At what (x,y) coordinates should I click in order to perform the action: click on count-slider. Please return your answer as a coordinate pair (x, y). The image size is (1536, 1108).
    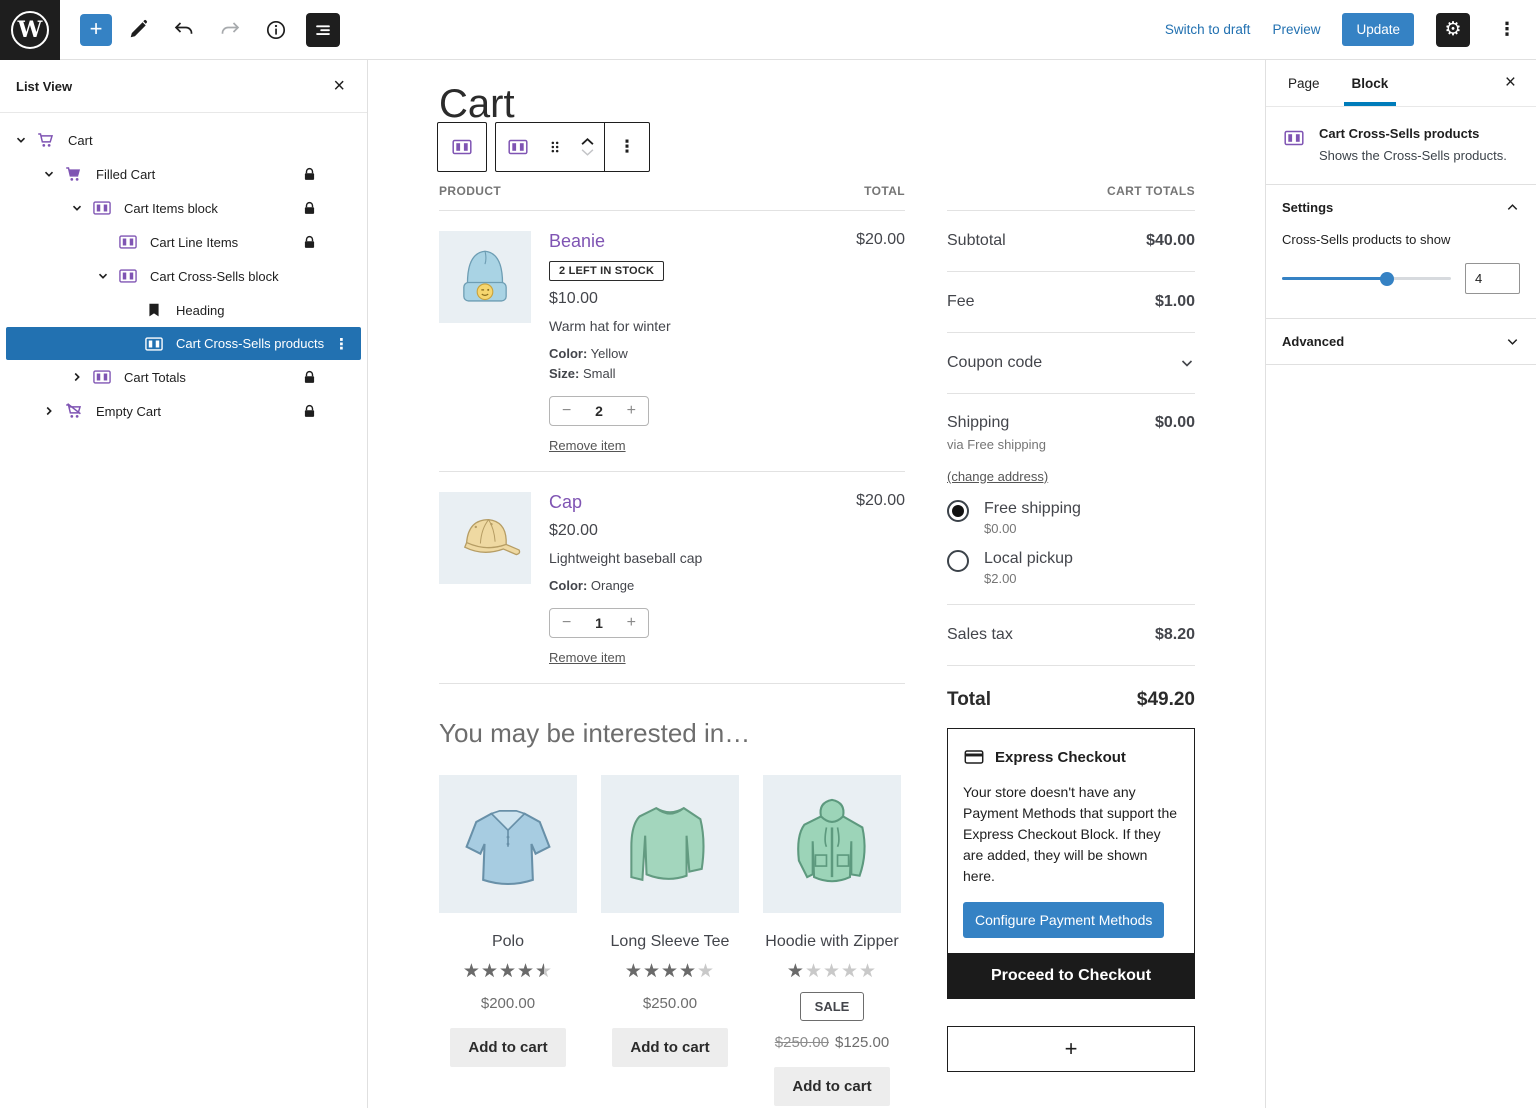
    Looking at the image, I should click on (1366, 278).